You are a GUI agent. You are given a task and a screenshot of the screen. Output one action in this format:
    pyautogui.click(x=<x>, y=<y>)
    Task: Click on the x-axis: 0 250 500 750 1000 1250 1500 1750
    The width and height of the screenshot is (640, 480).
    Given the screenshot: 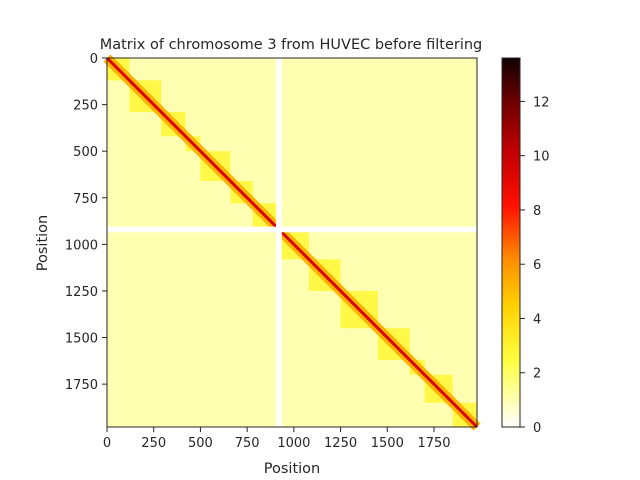 What is the action you would take?
    pyautogui.click(x=277, y=439)
    